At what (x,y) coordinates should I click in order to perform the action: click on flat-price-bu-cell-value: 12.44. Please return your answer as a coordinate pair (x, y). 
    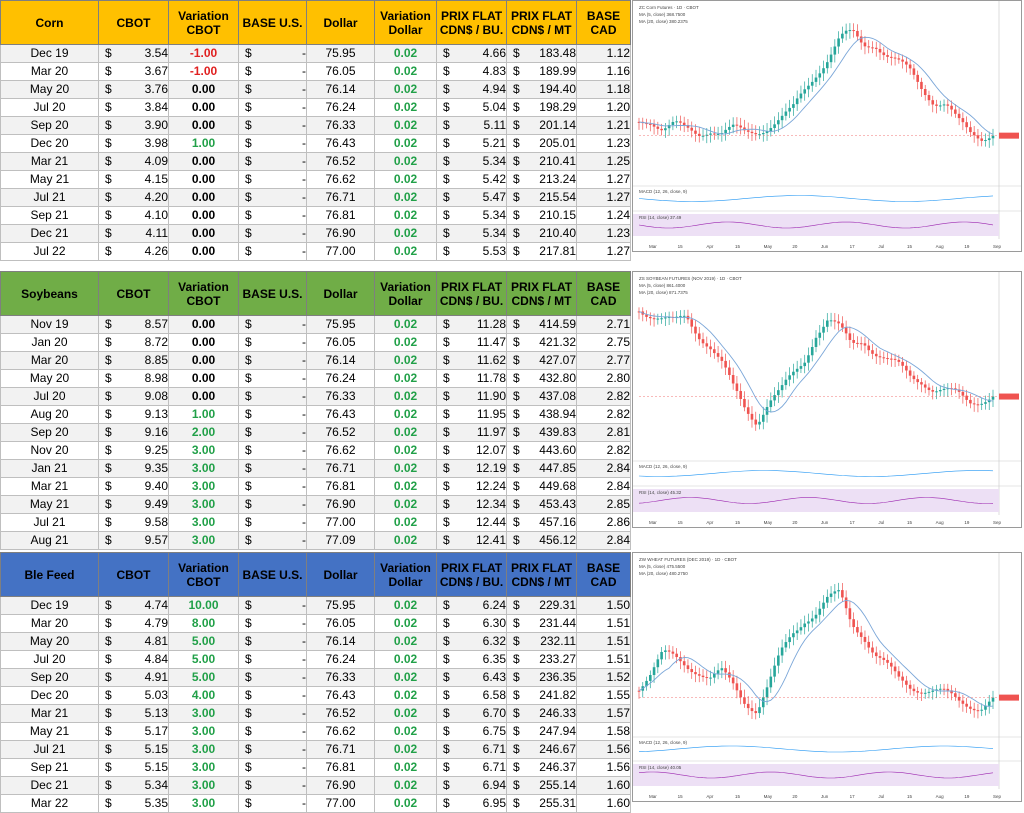
    Looking at the image, I should click on (490, 522).